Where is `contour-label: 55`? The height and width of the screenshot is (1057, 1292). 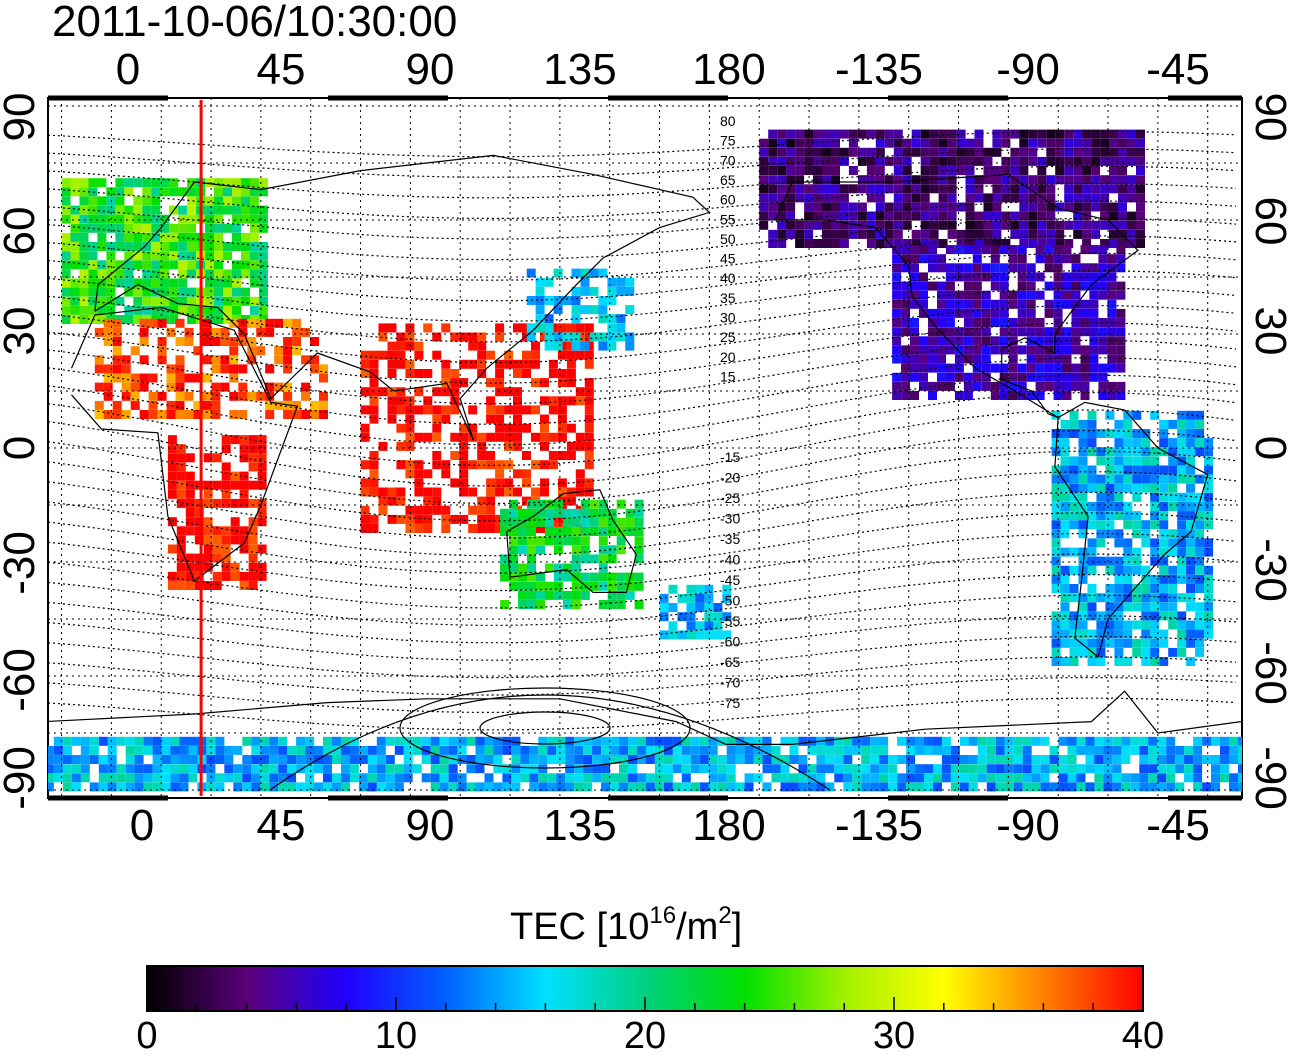 contour-label: 55 is located at coordinates (728, 219).